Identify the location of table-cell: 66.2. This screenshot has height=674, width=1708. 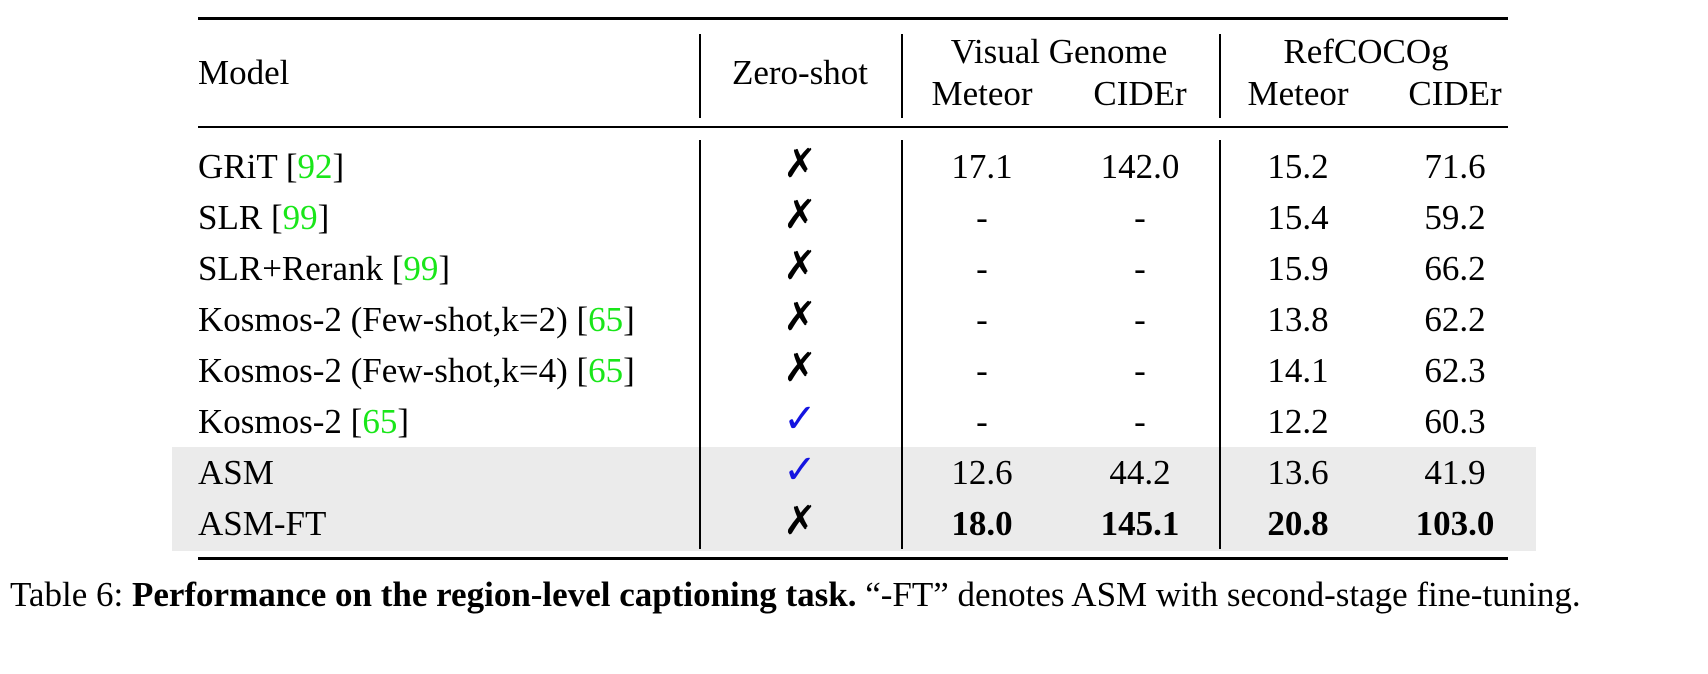
(1455, 268).